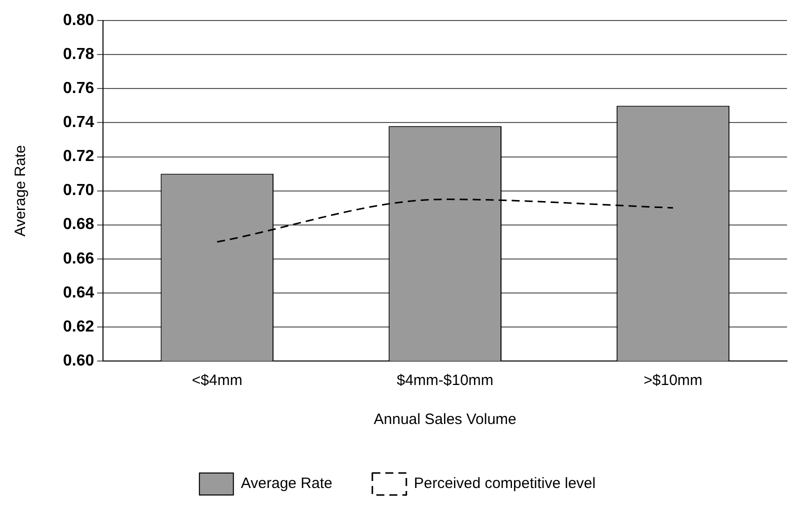  What do you see at coordinates (78, 55) in the screenshot?
I see `y-tick-label: 0.78` at bounding box center [78, 55].